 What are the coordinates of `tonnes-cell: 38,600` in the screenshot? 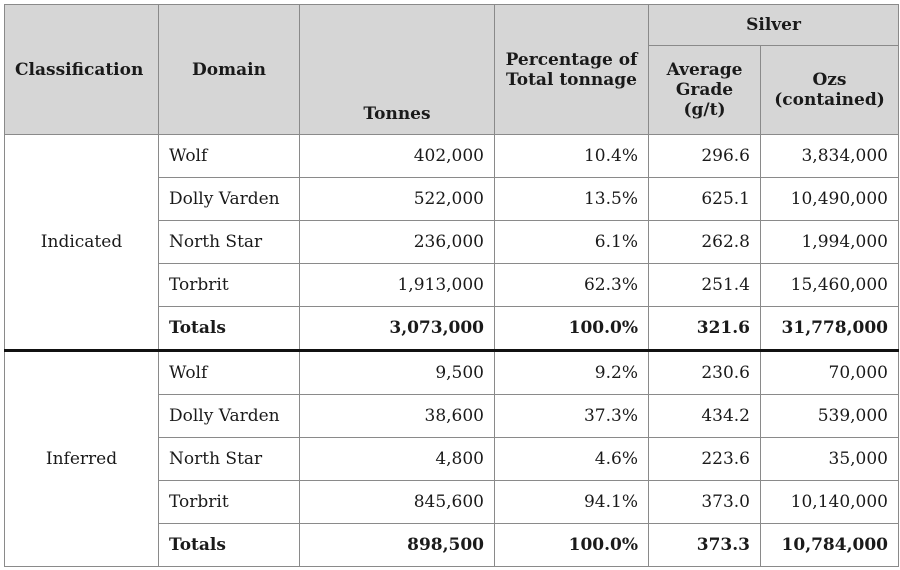 It's located at (397, 416).